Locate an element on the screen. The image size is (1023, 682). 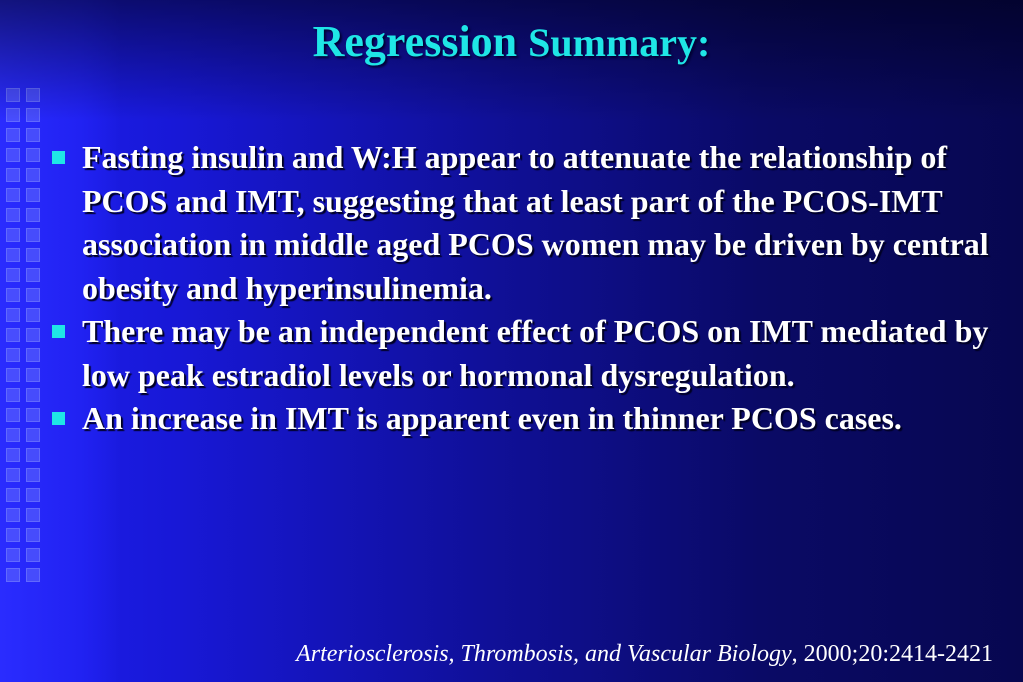
slide-title-part2: Summary: is located at coordinates (619, 42).